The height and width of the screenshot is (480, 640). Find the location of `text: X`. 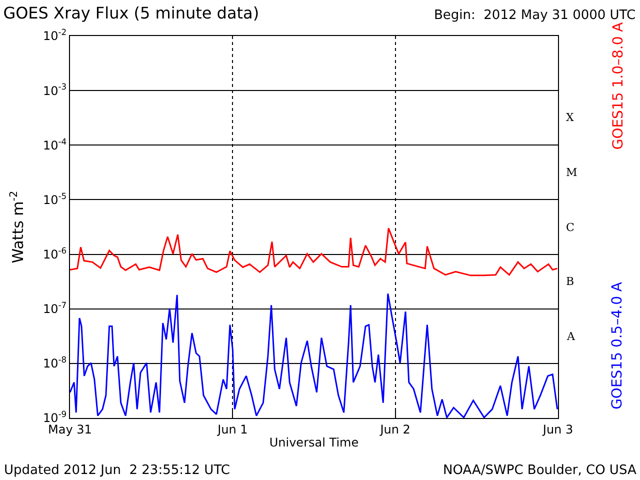

text: X is located at coordinates (570, 117).